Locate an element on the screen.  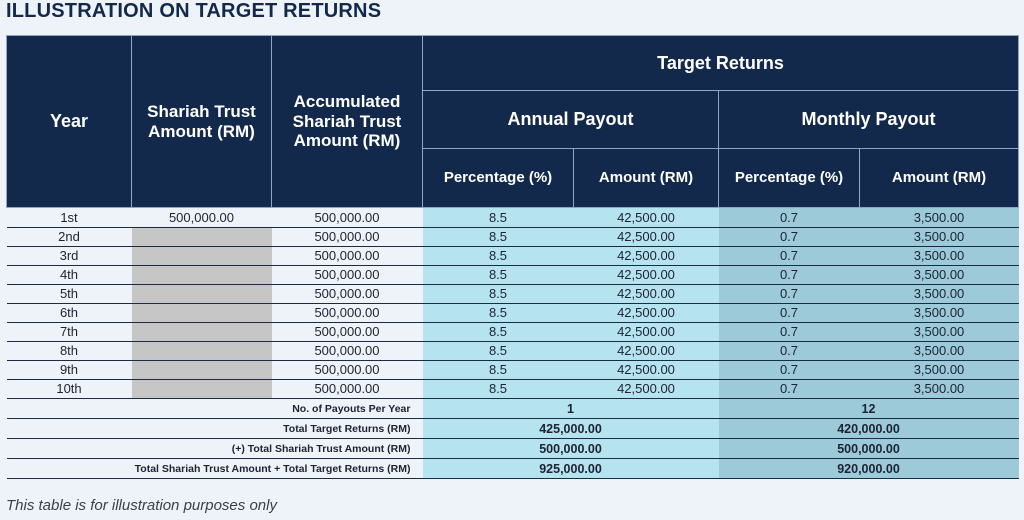
year-cell: 6th is located at coordinates (69, 313).